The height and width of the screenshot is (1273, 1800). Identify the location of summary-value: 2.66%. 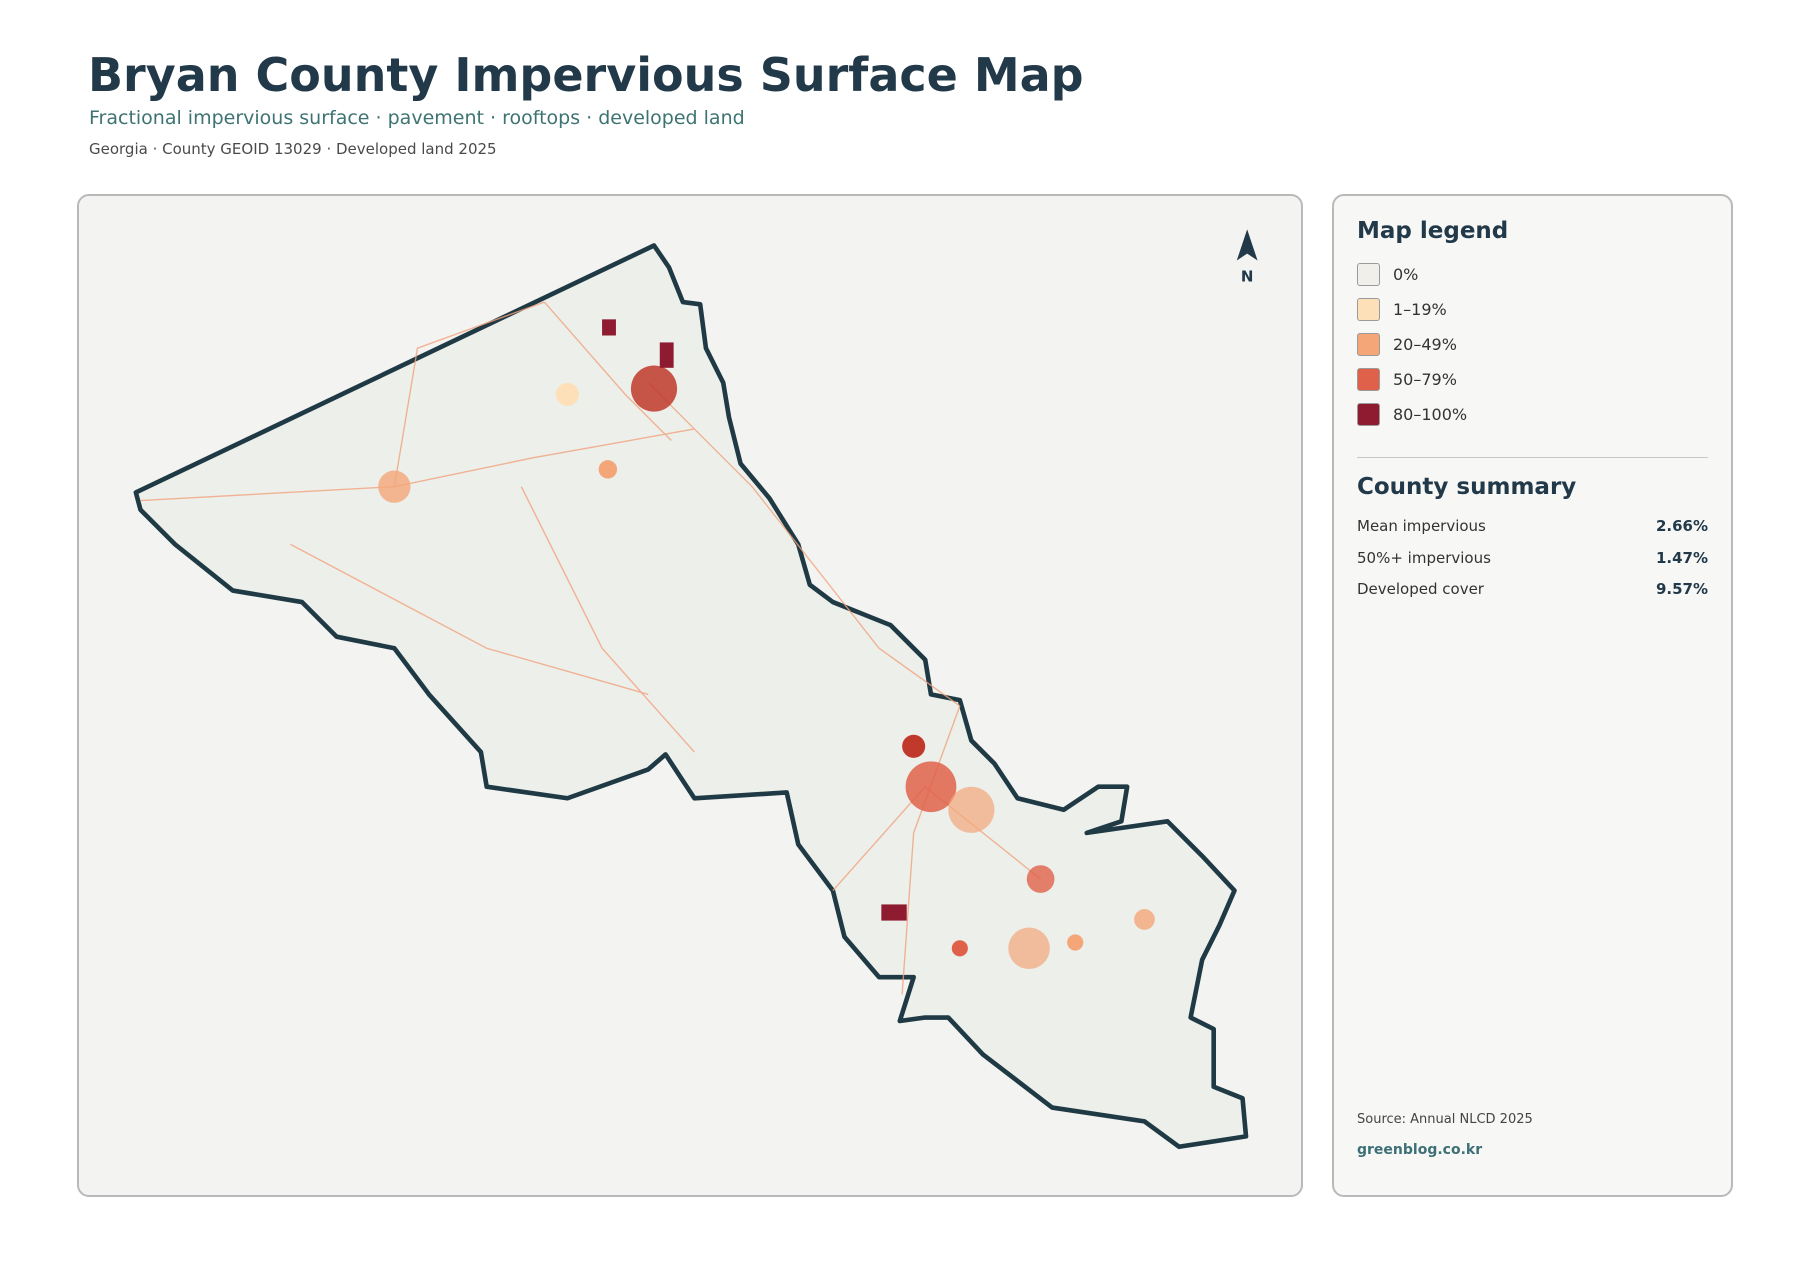
(1681, 526).